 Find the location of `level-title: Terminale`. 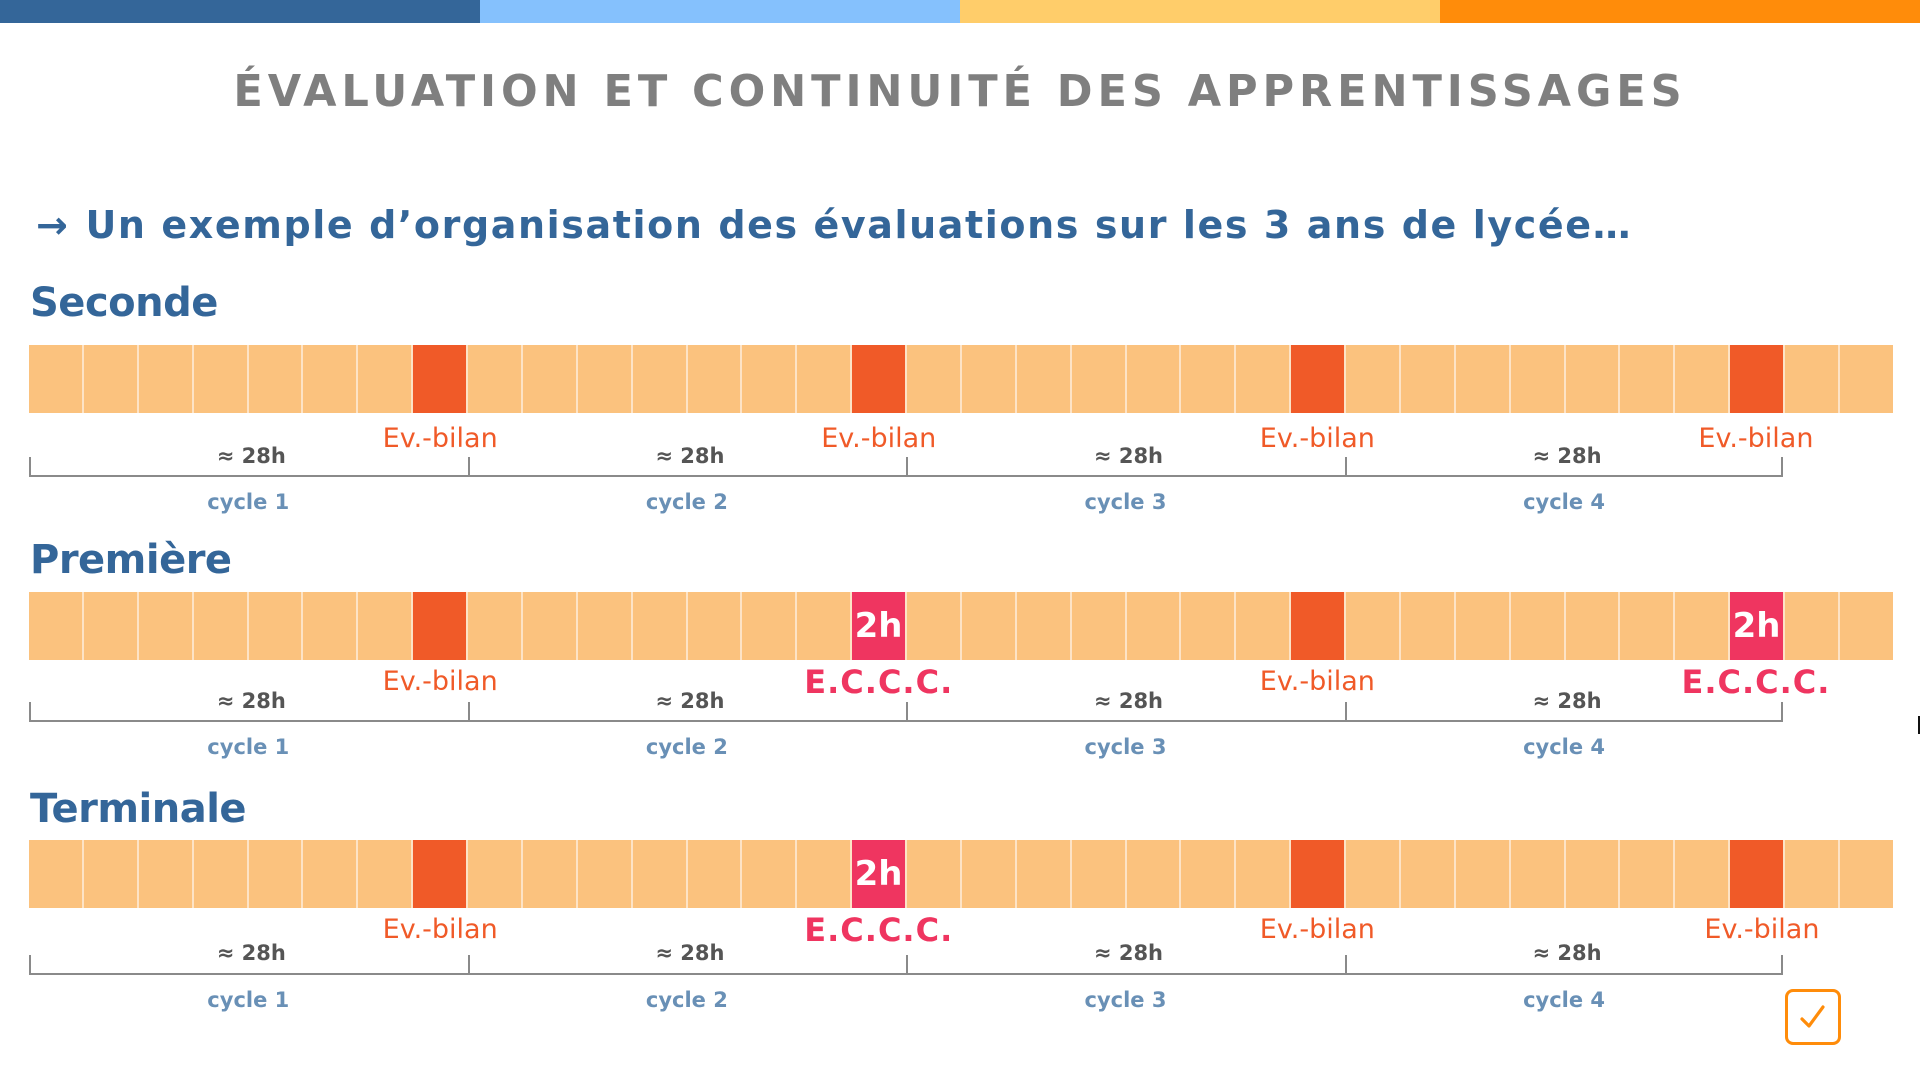

level-title: Terminale is located at coordinates (138, 809).